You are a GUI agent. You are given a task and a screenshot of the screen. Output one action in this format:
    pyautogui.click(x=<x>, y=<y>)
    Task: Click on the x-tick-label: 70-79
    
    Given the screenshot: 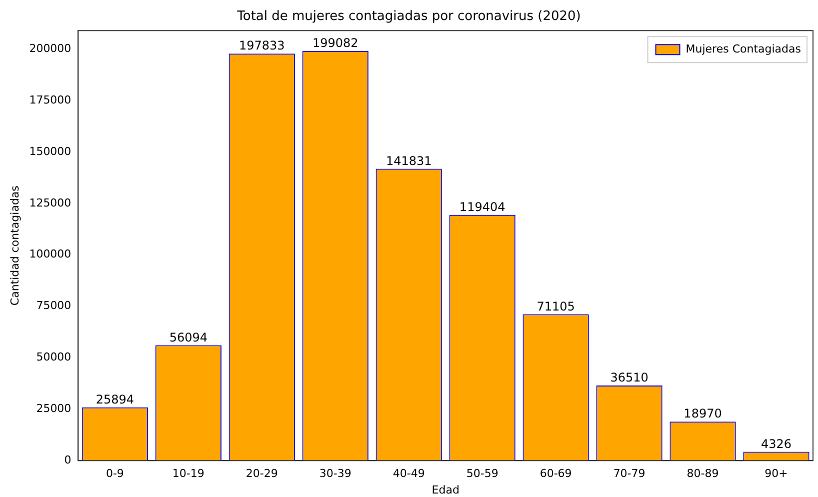 What is the action you would take?
    pyautogui.click(x=629, y=473)
    